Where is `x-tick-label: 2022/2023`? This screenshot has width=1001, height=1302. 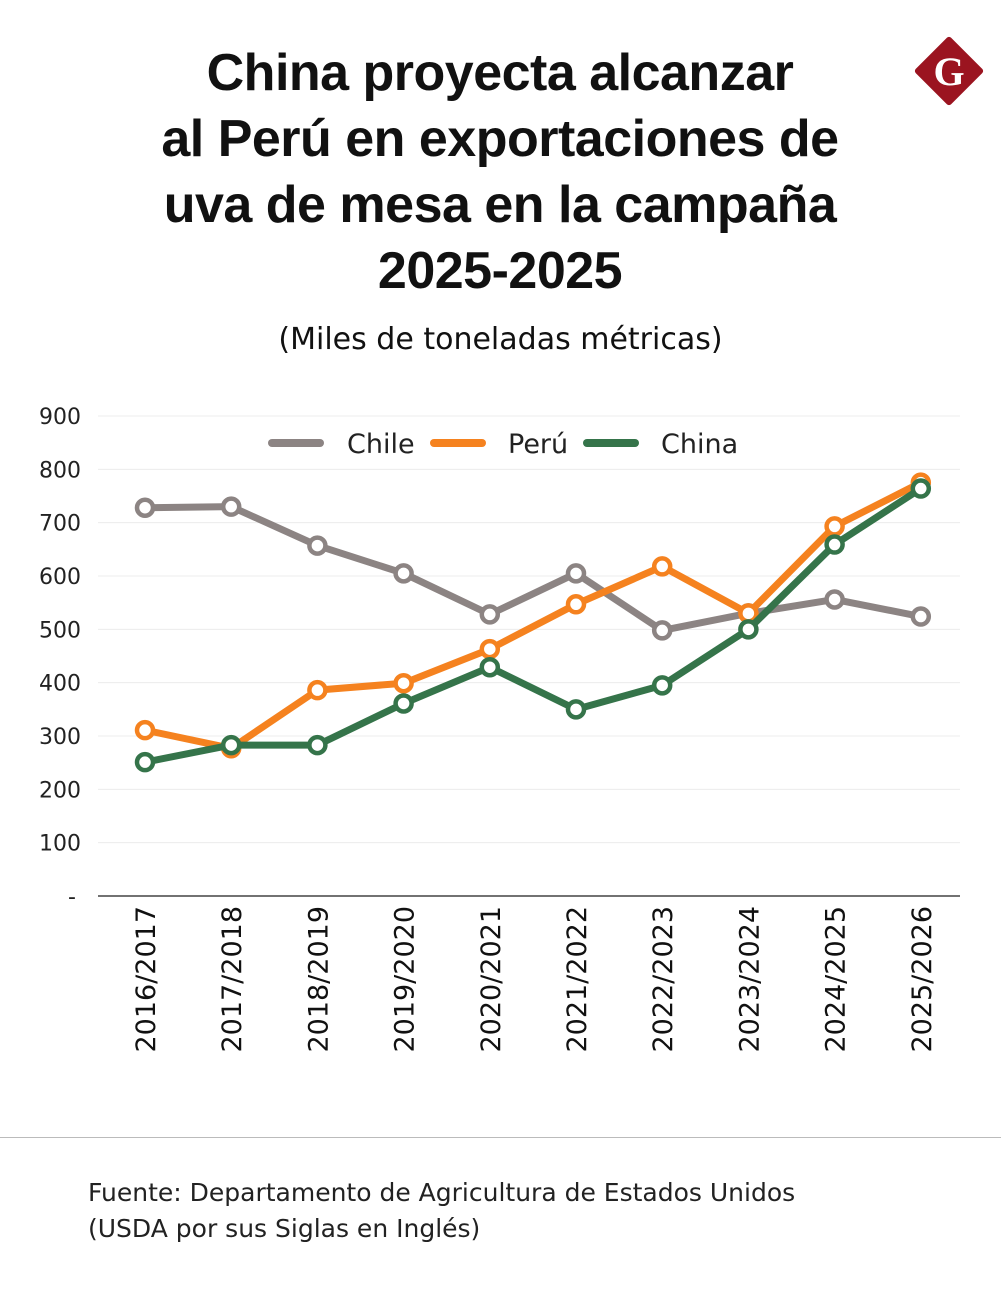
x-tick-label: 2022/2023 is located at coordinates (663, 979).